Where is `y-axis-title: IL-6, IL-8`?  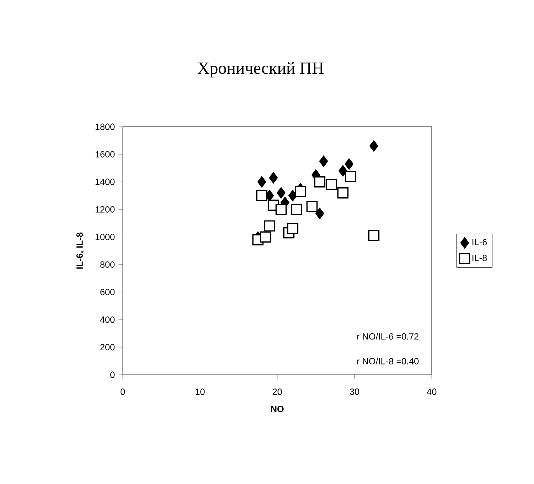 y-axis-title: IL-6, IL-8 is located at coordinates (80, 250).